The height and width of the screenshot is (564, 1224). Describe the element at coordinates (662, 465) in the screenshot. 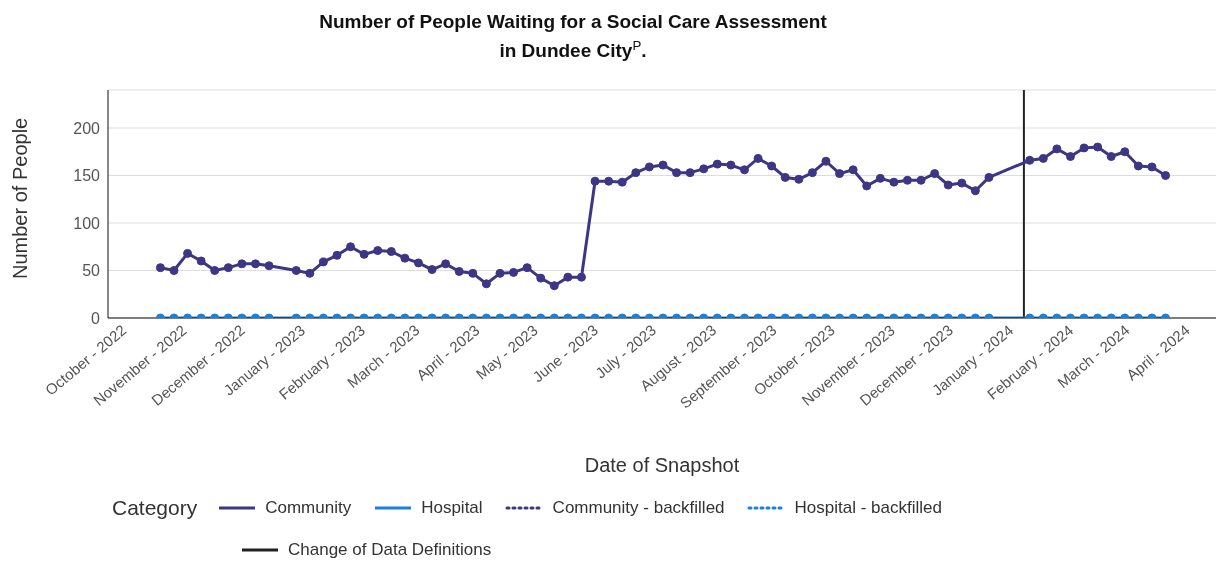

I see `x-axis-title: Date of Snapshot` at that location.